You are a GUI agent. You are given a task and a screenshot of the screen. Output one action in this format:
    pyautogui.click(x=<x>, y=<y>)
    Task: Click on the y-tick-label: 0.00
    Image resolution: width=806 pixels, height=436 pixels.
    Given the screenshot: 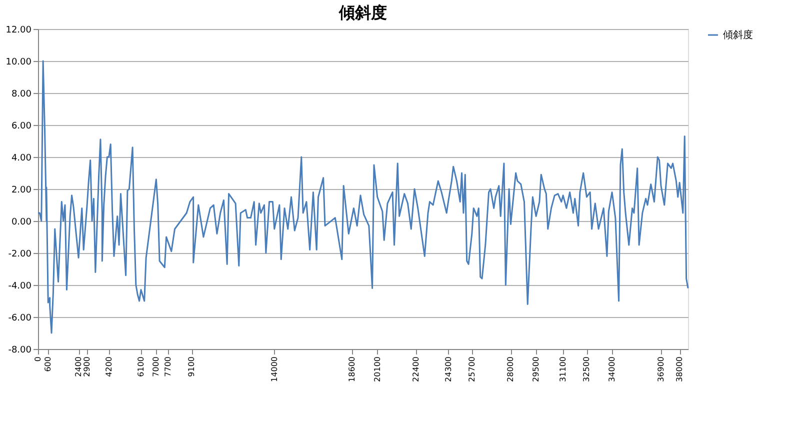 What is the action you would take?
    pyautogui.click(x=21, y=223)
    